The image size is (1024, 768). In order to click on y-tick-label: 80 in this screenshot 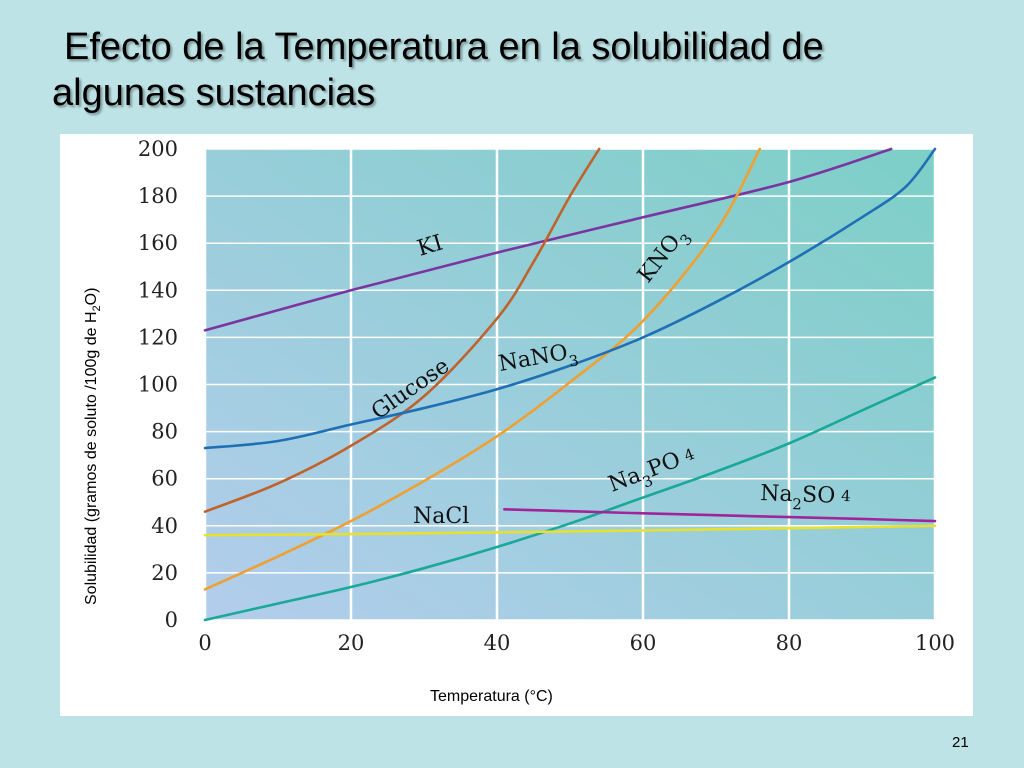, I will do `click(164, 432)`.